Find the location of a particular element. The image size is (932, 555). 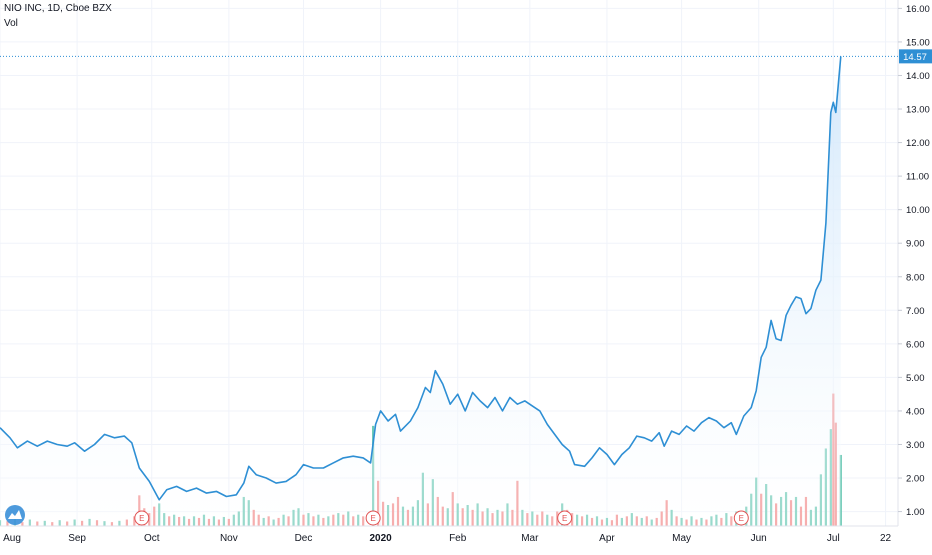

price-tick-label: 7.00 is located at coordinates (915, 311).